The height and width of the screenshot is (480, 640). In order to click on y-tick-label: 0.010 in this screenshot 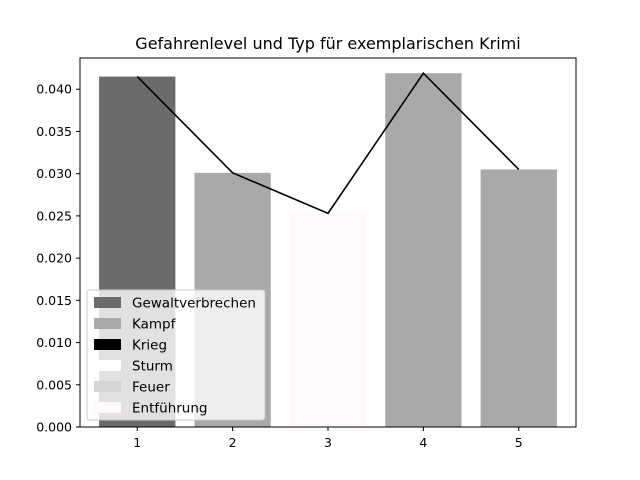, I will do `click(54, 342)`.